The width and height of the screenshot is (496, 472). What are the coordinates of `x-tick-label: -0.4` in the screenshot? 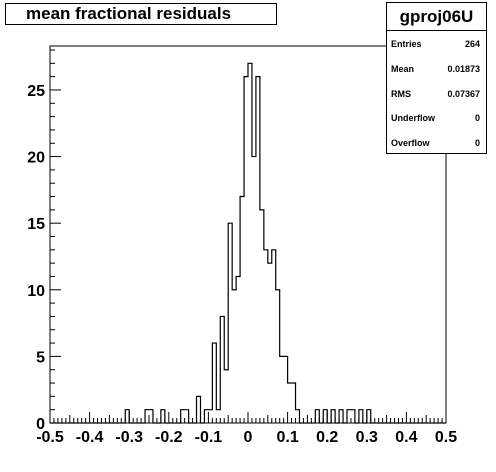 It's located at (90, 437).